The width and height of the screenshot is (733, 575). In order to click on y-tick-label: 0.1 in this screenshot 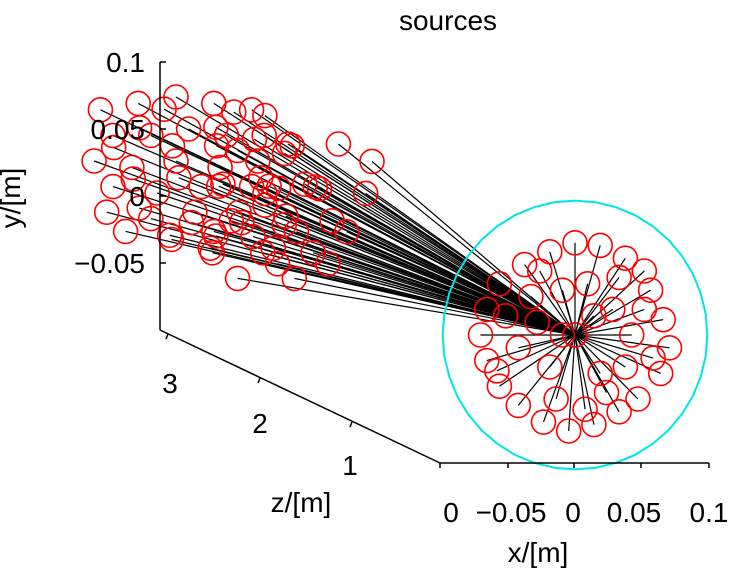, I will do `click(125, 62)`.